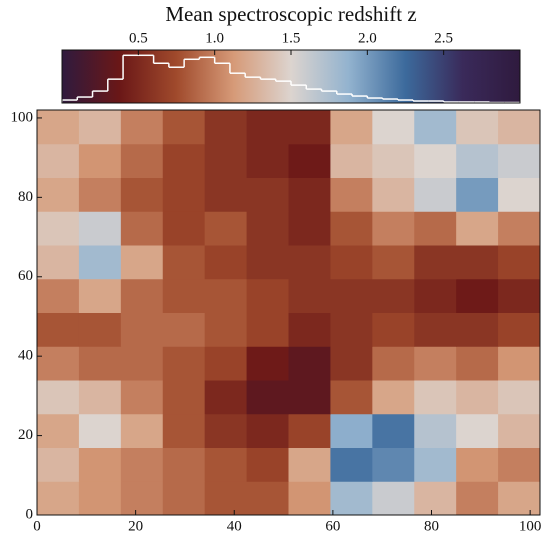 Image resolution: width=556 pixels, height=542 pixels. What do you see at coordinates (234, 526) in the screenshot?
I see `x-tick-label: 40` at bounding box center [234, 526].